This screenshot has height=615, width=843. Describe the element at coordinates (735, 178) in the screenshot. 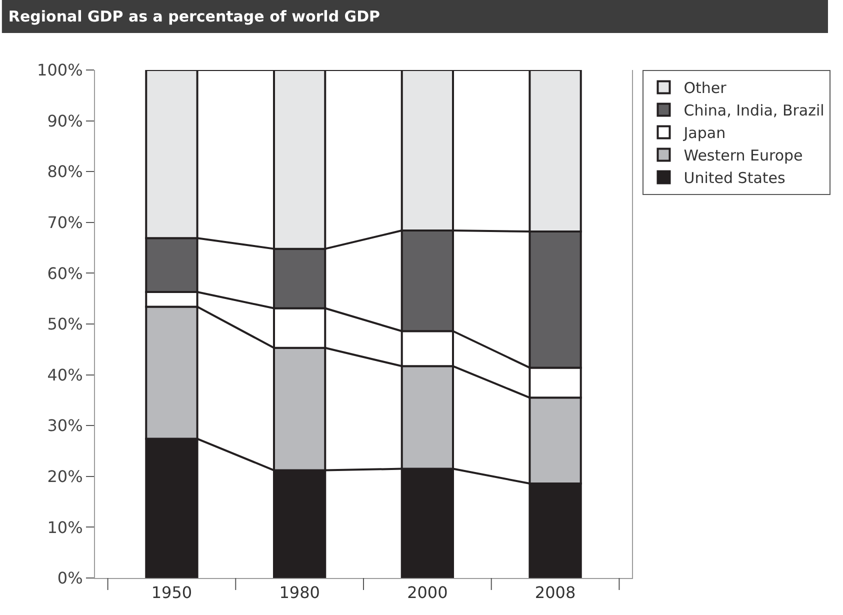

I see `legend-label: United States` at that location.